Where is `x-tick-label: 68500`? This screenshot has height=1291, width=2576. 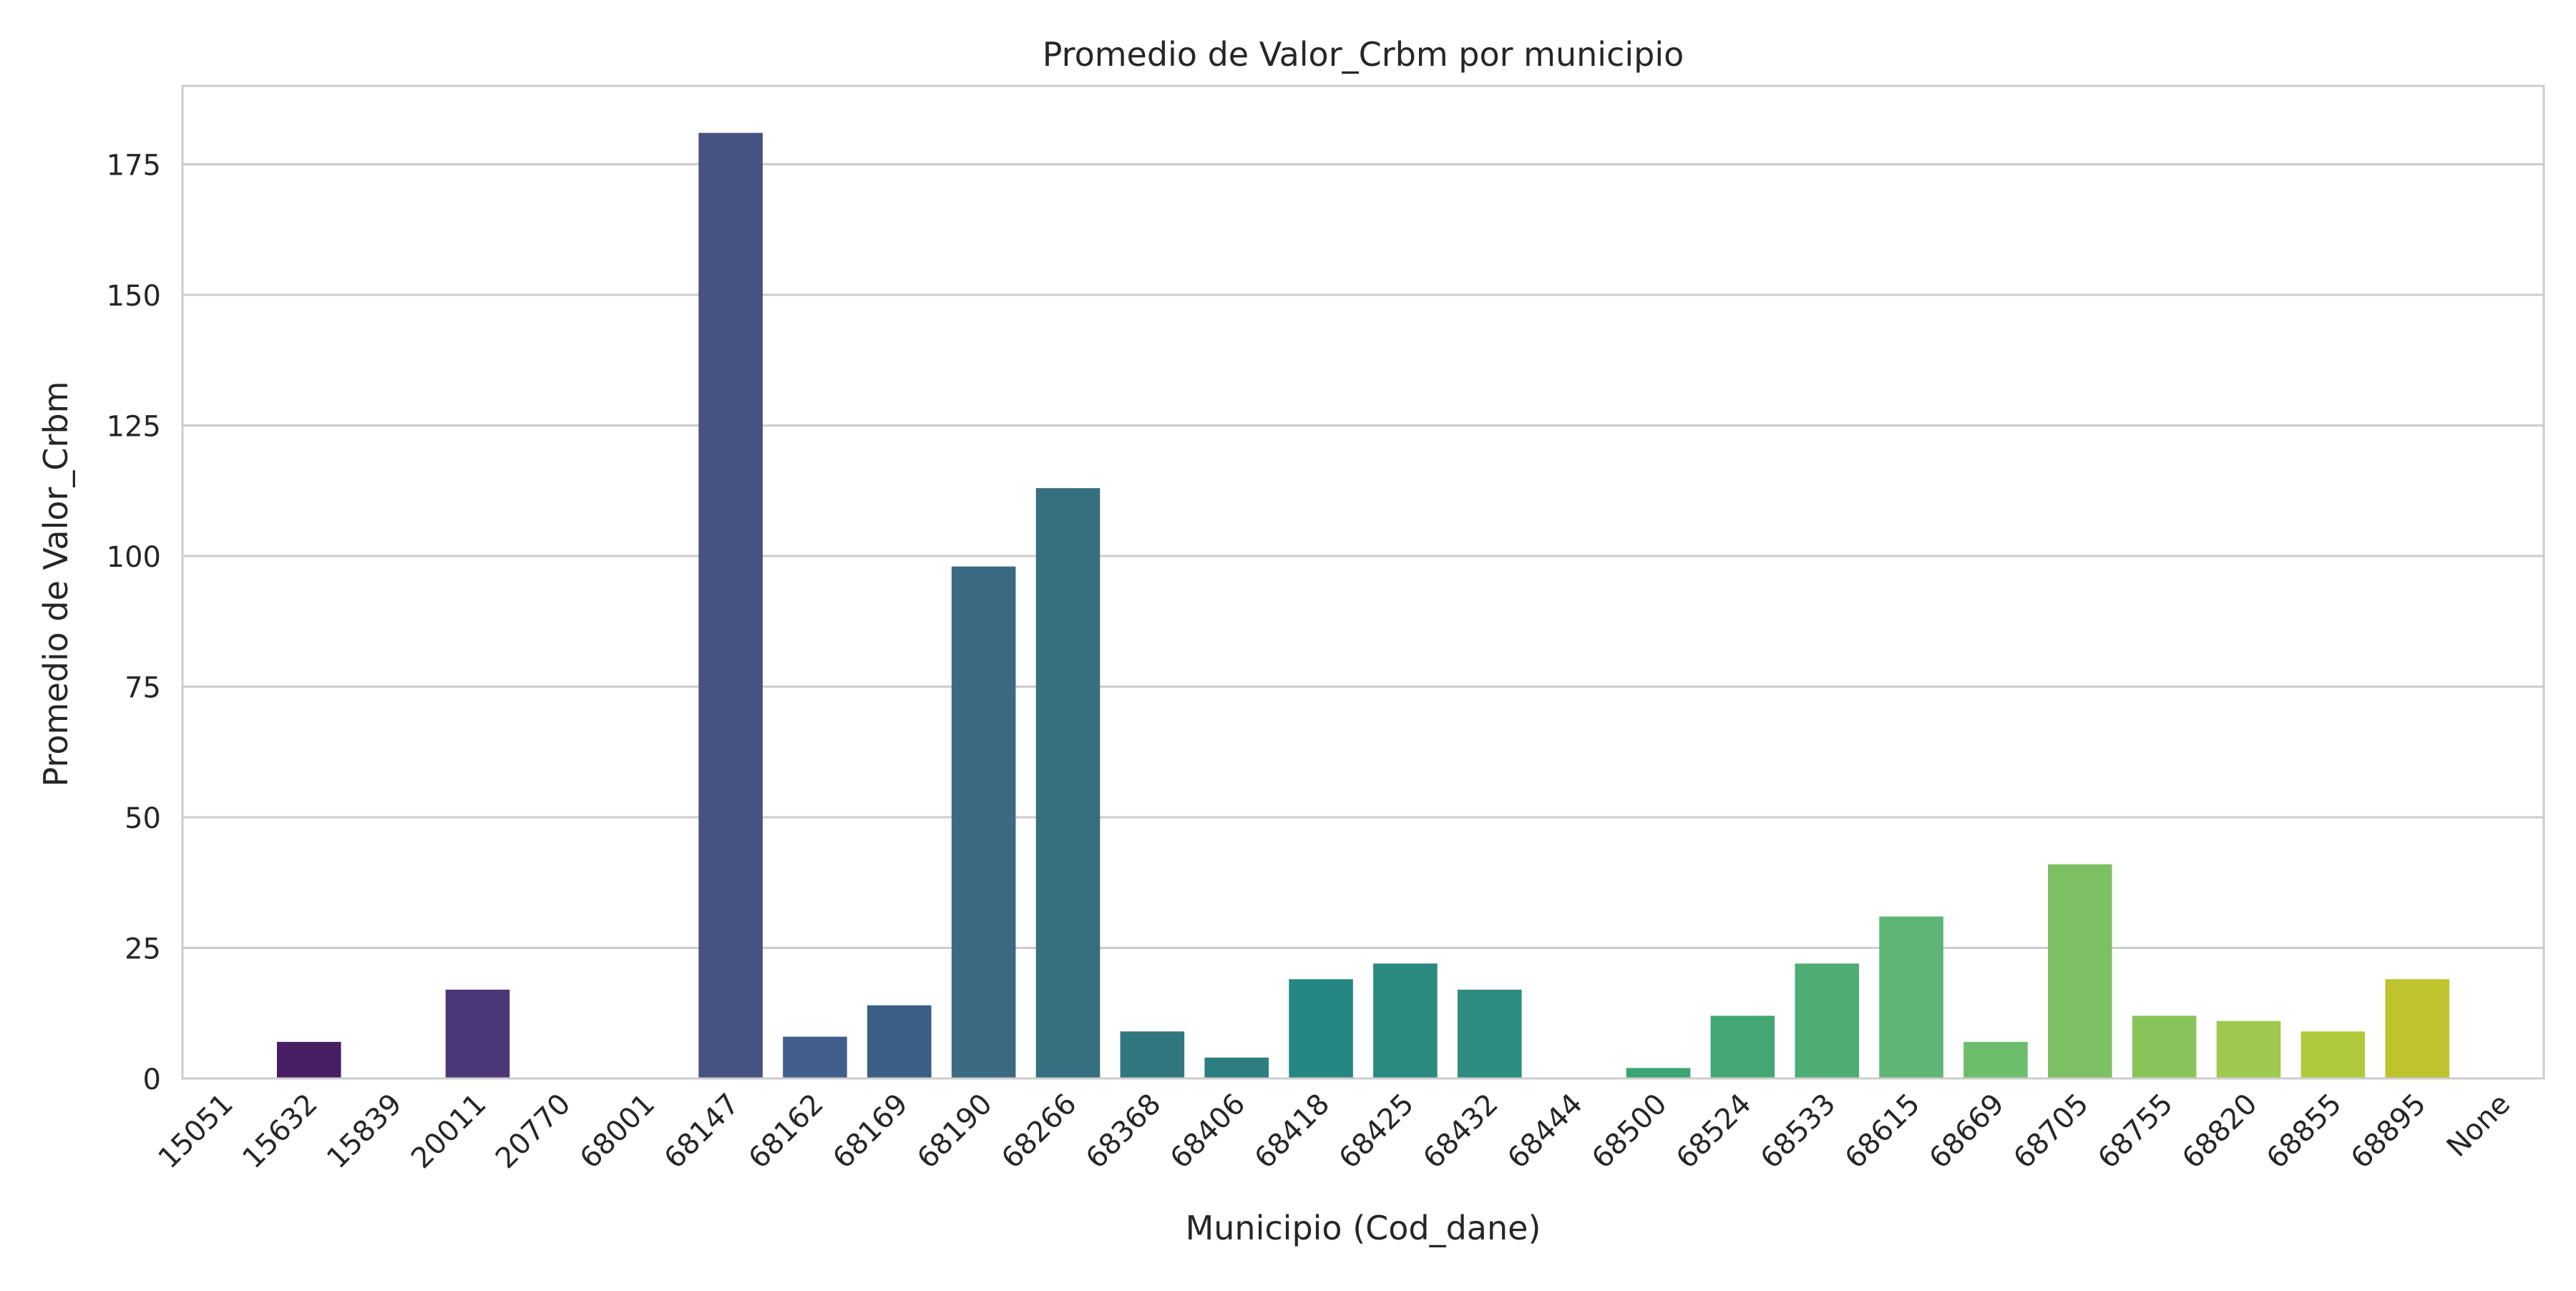
x-tick-label: 68500 is located at coordinates (1630, 1132).